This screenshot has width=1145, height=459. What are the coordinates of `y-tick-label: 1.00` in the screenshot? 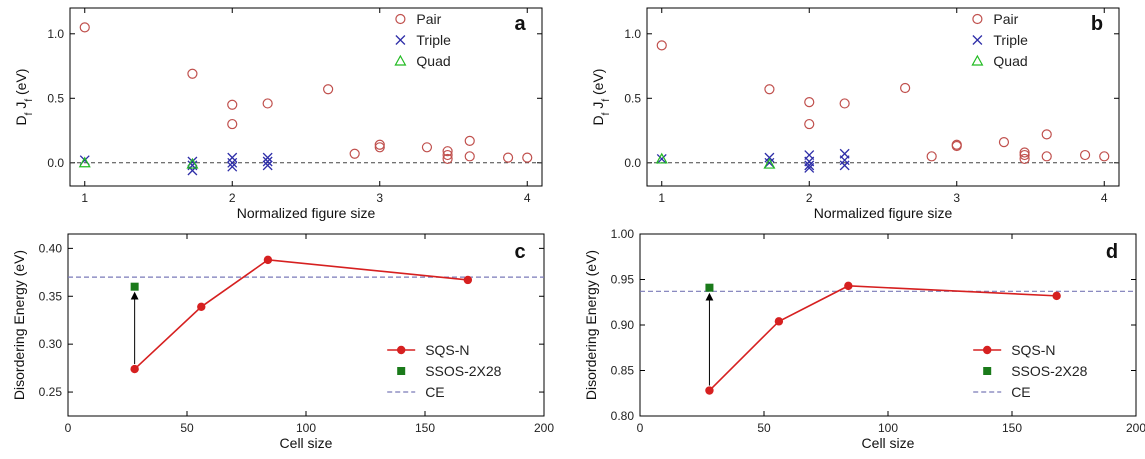 It's located at (623, 234).